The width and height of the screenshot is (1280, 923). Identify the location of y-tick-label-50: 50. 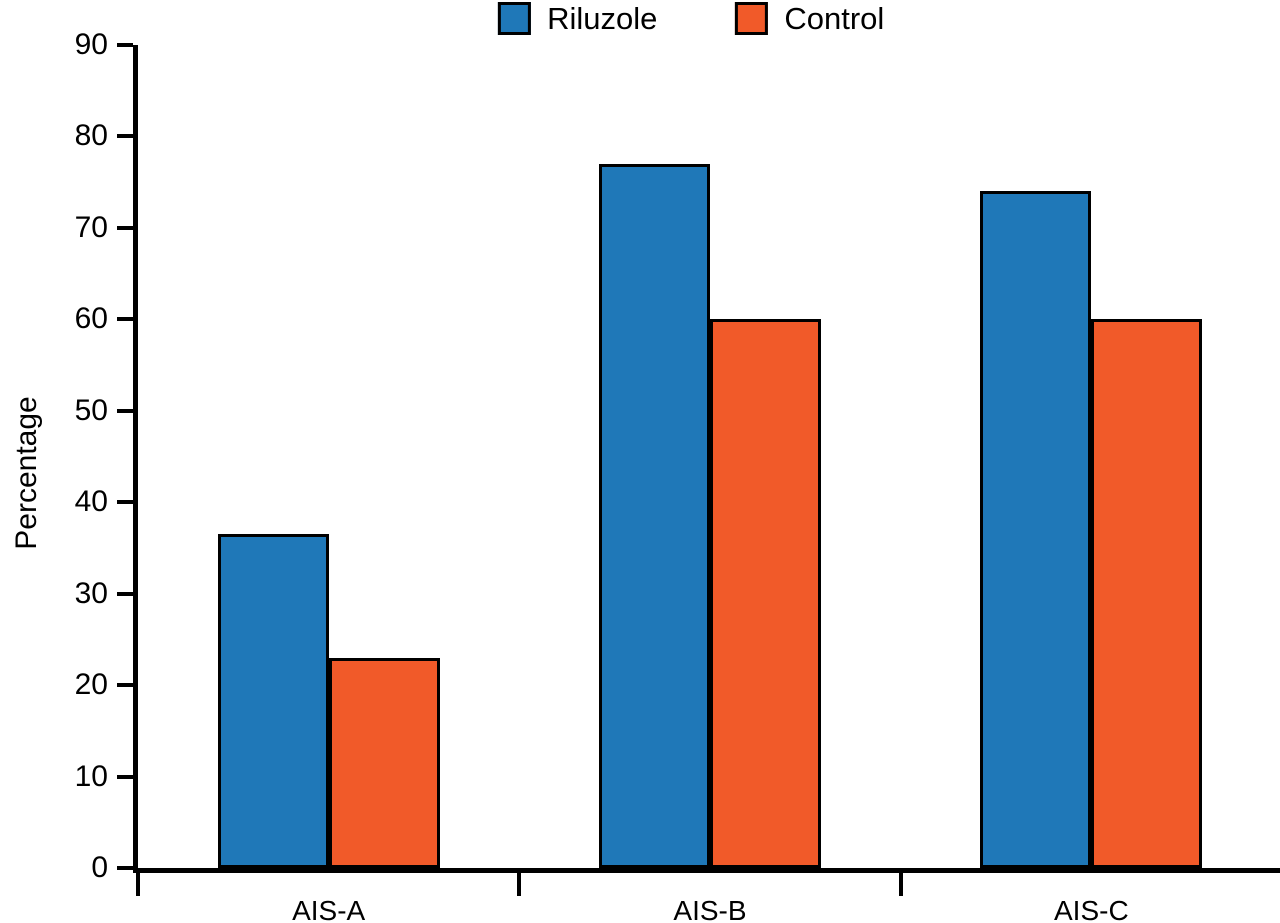
(91, 410).